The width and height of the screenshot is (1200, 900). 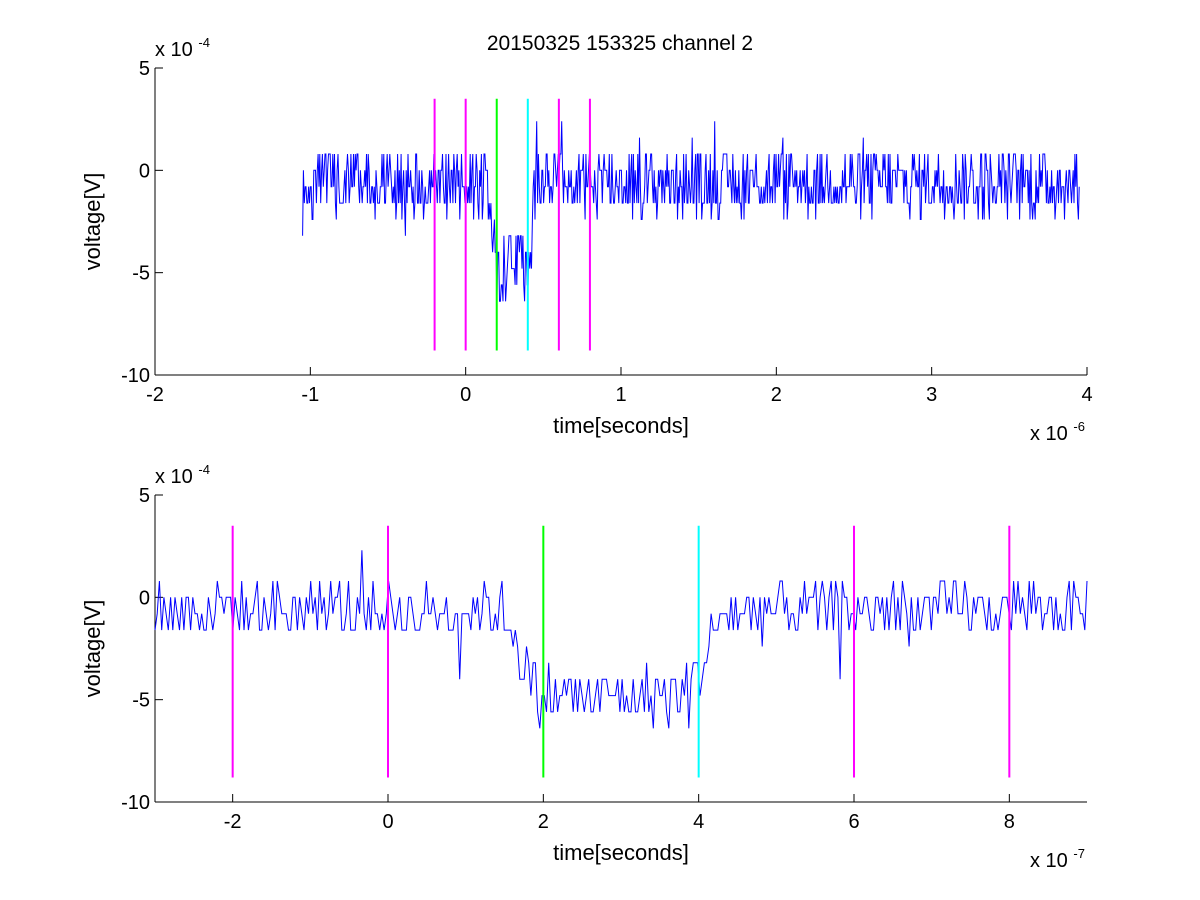 What do you see at coordinates (620, 395) in the screenshot?
I see `x-tick-label: 1` at bounding box center [620, 395].